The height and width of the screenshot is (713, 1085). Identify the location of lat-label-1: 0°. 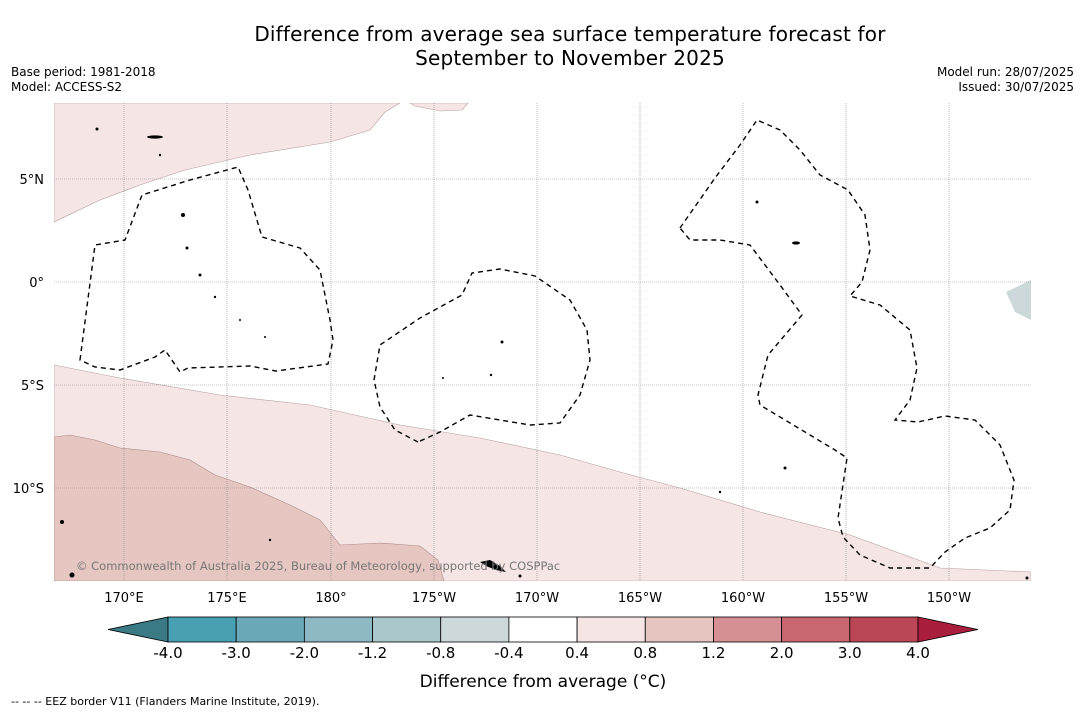
(36, 283).